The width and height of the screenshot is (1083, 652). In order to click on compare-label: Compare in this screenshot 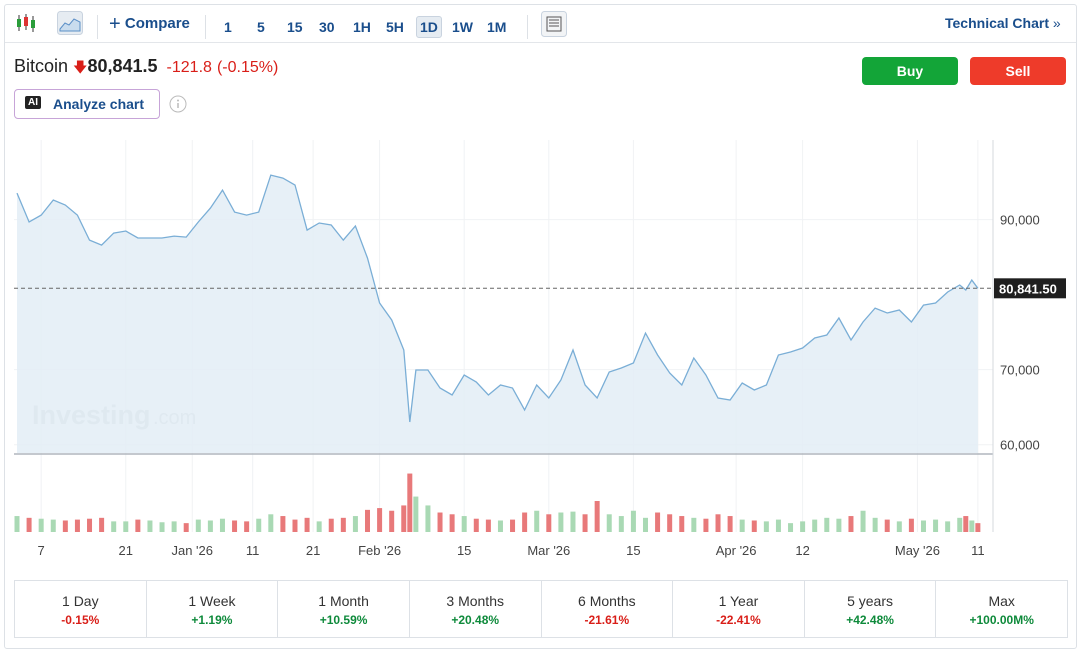, I will do `click(157, 23)`.